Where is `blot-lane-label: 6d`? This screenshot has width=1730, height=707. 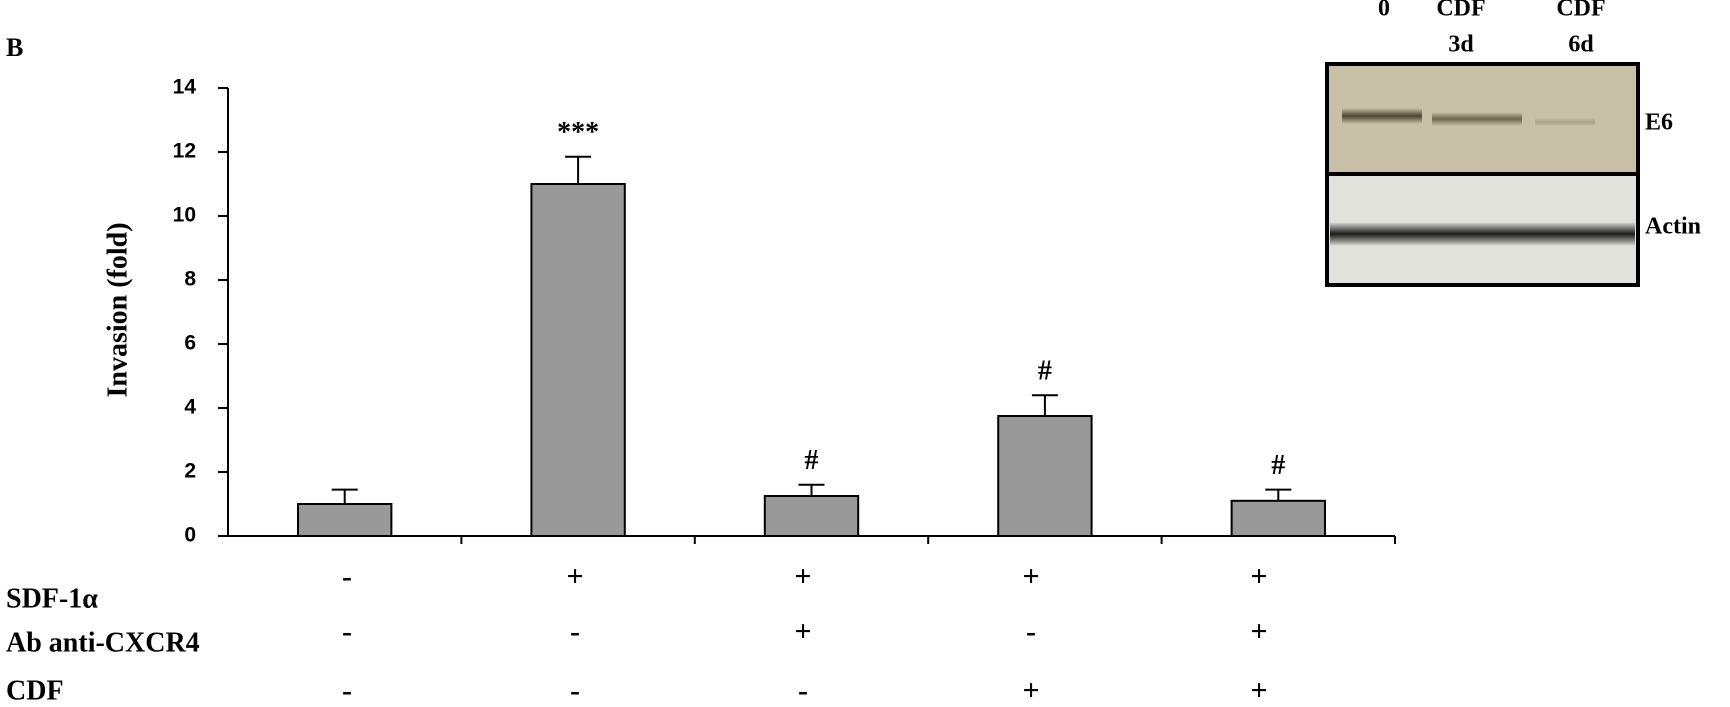 blot-lane-label: 6d is located at coordinates (1581, 45).